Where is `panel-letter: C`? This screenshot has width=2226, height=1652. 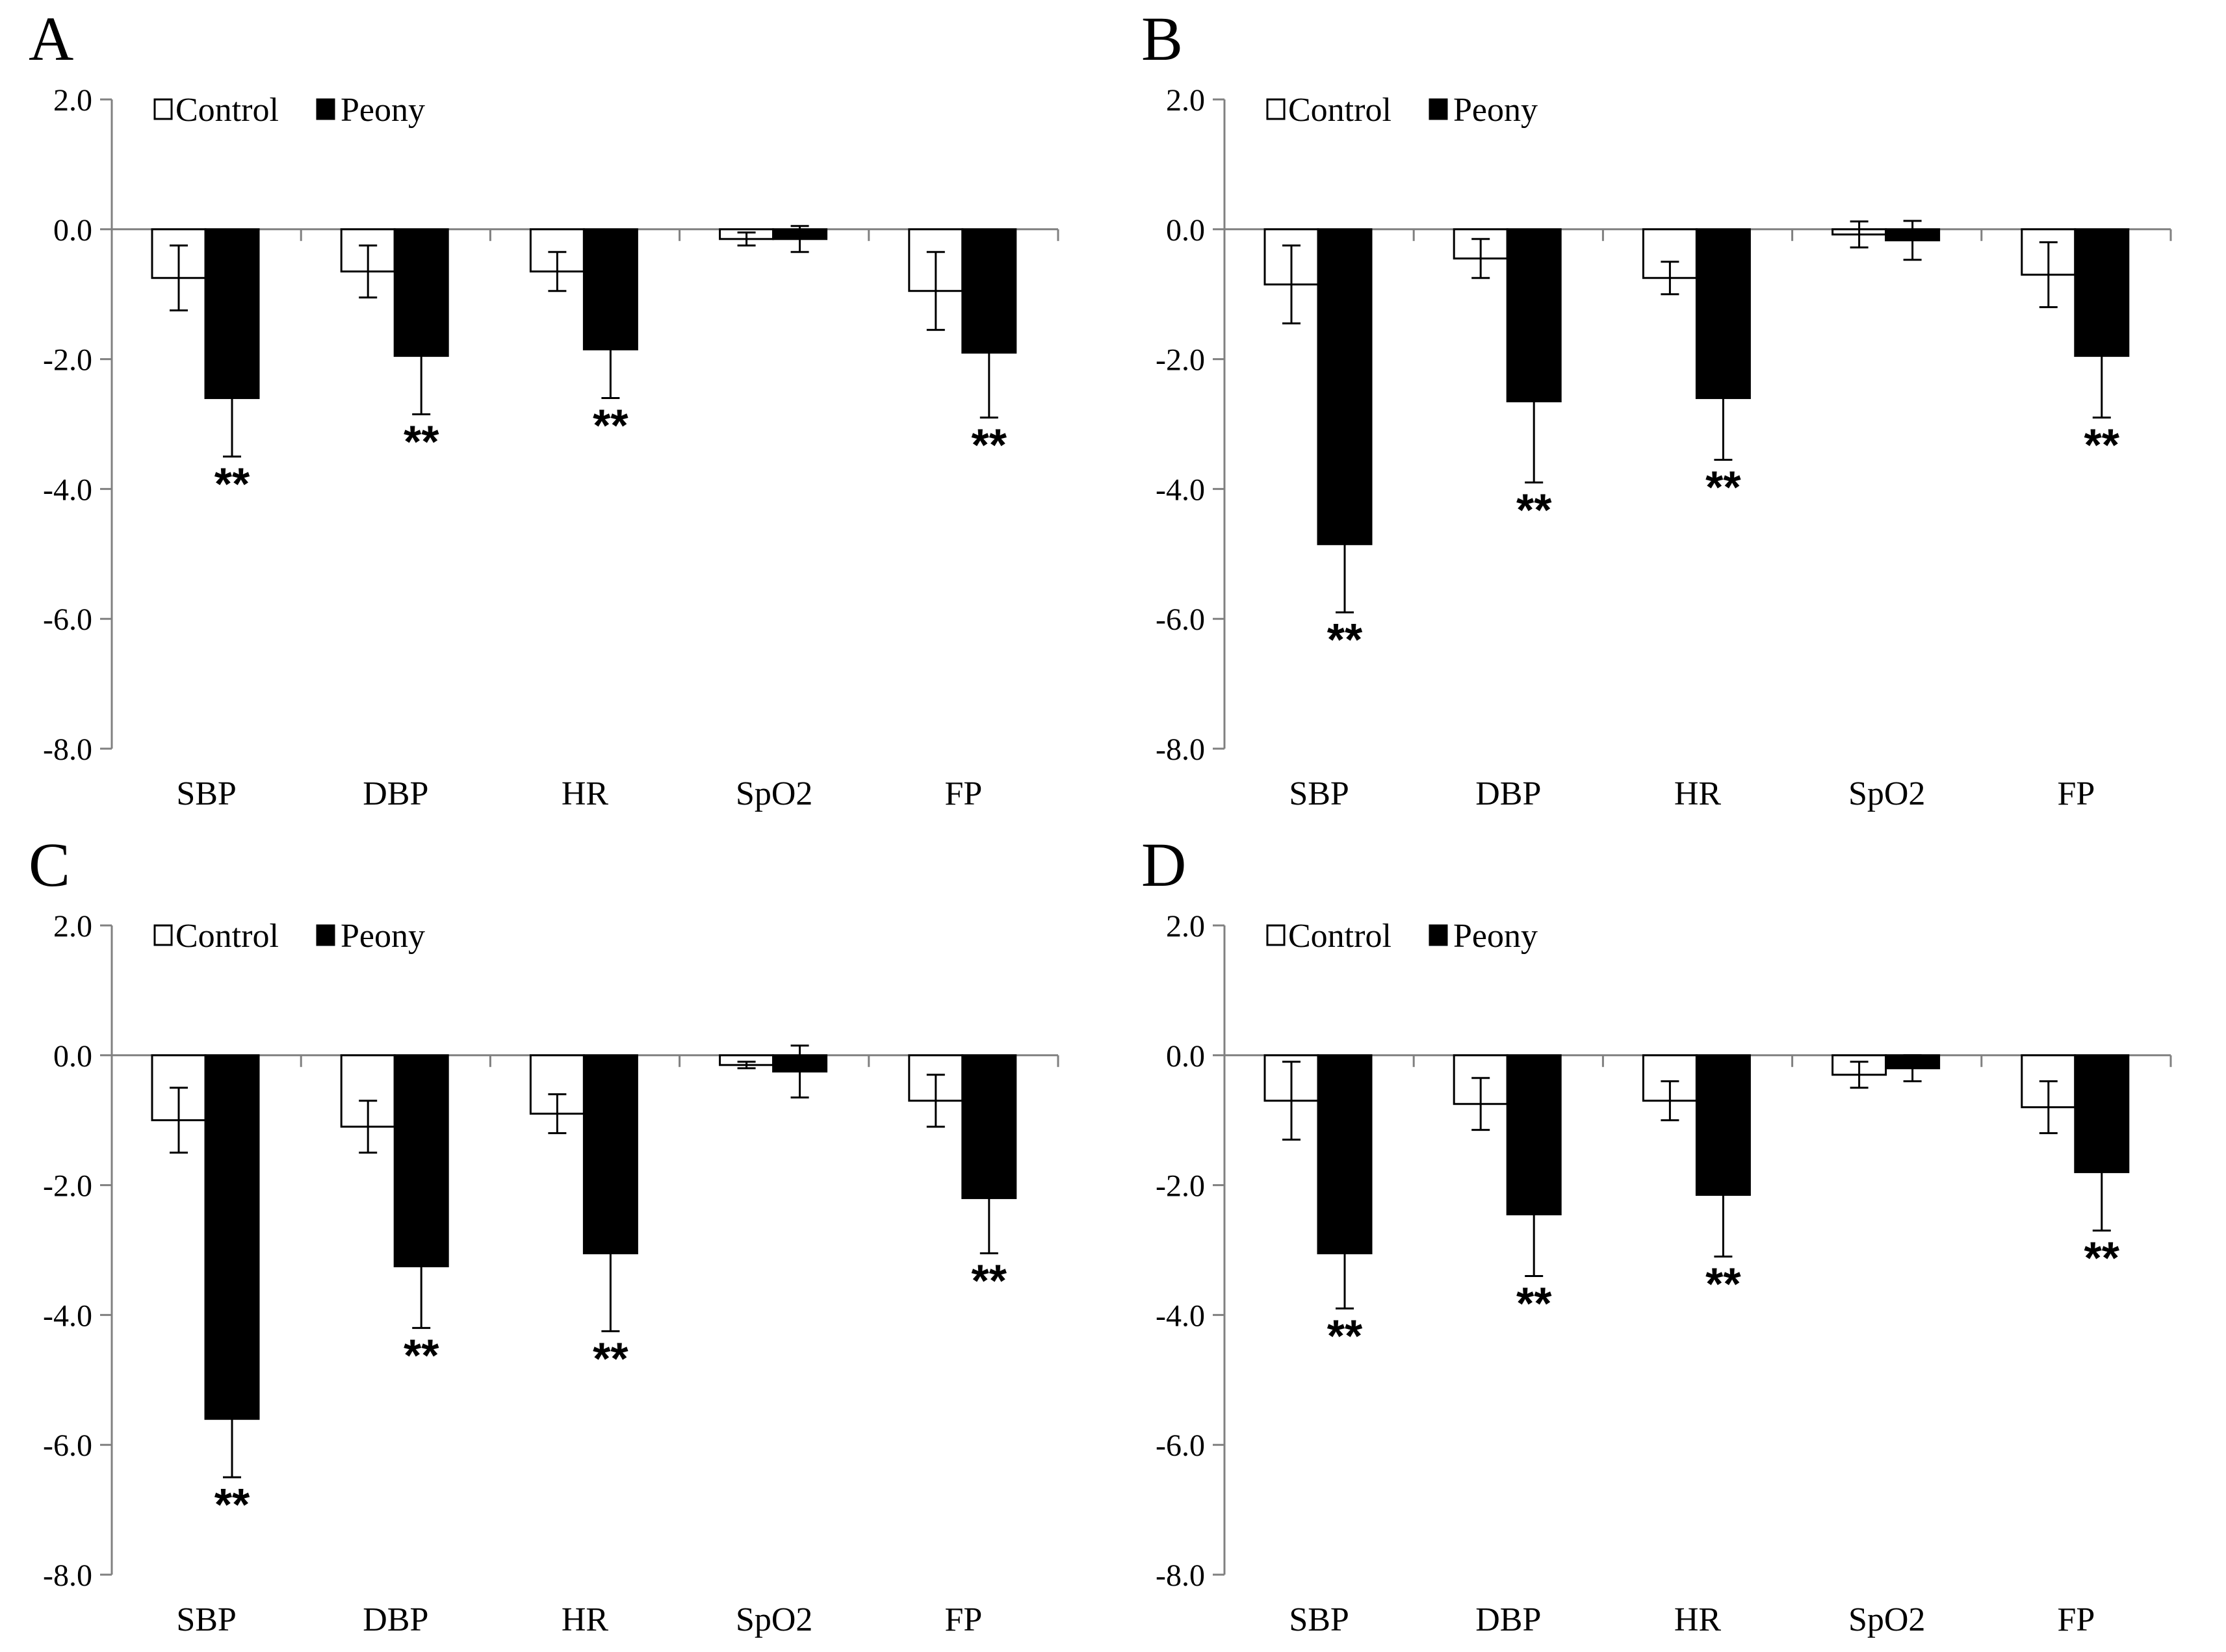
panel-letter: C is located at coordinates (49, 864).